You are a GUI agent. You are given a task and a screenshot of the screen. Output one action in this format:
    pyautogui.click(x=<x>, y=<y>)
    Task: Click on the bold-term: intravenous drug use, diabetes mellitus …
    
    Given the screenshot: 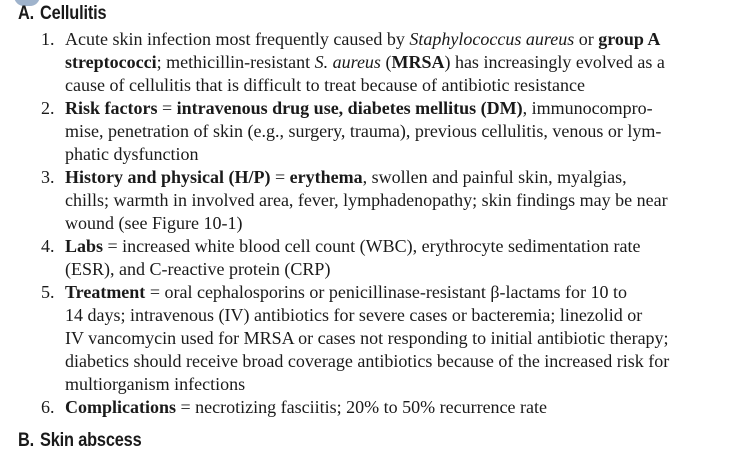 What is the action you would take?
    pyautogui.click(x=349, y=108)
    